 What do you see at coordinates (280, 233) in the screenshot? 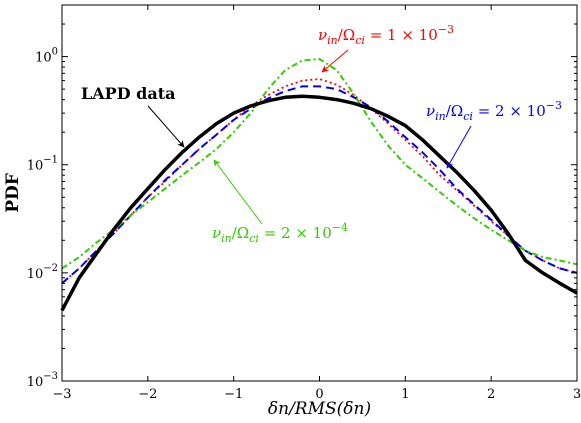
I see `annotation-green: νin/Ωci = 2 × 10−4` at bounding box center [280, 233].